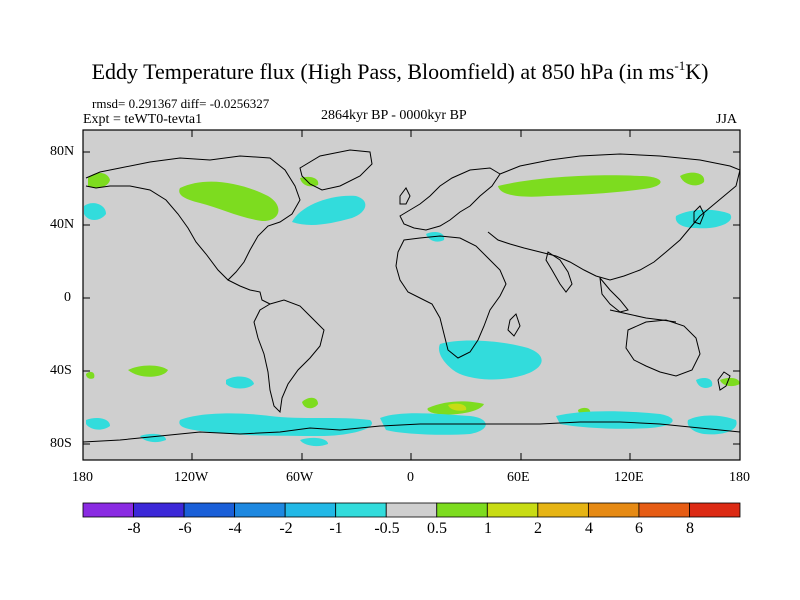  Describe the element at coordinates (450, 199) in the screenshot. I see `europe-coast` at that location.